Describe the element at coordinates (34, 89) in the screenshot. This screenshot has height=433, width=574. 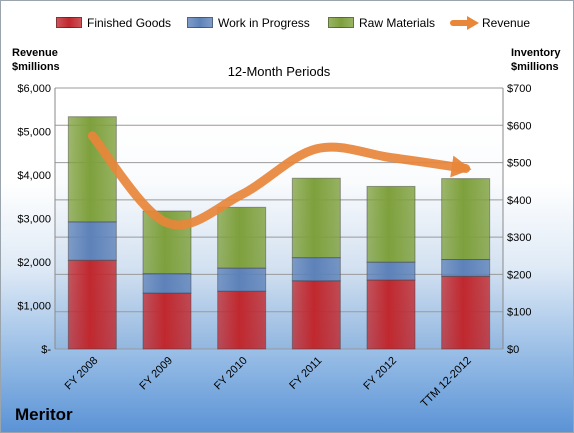
I see `left-tick-label: $6,000` at that location.